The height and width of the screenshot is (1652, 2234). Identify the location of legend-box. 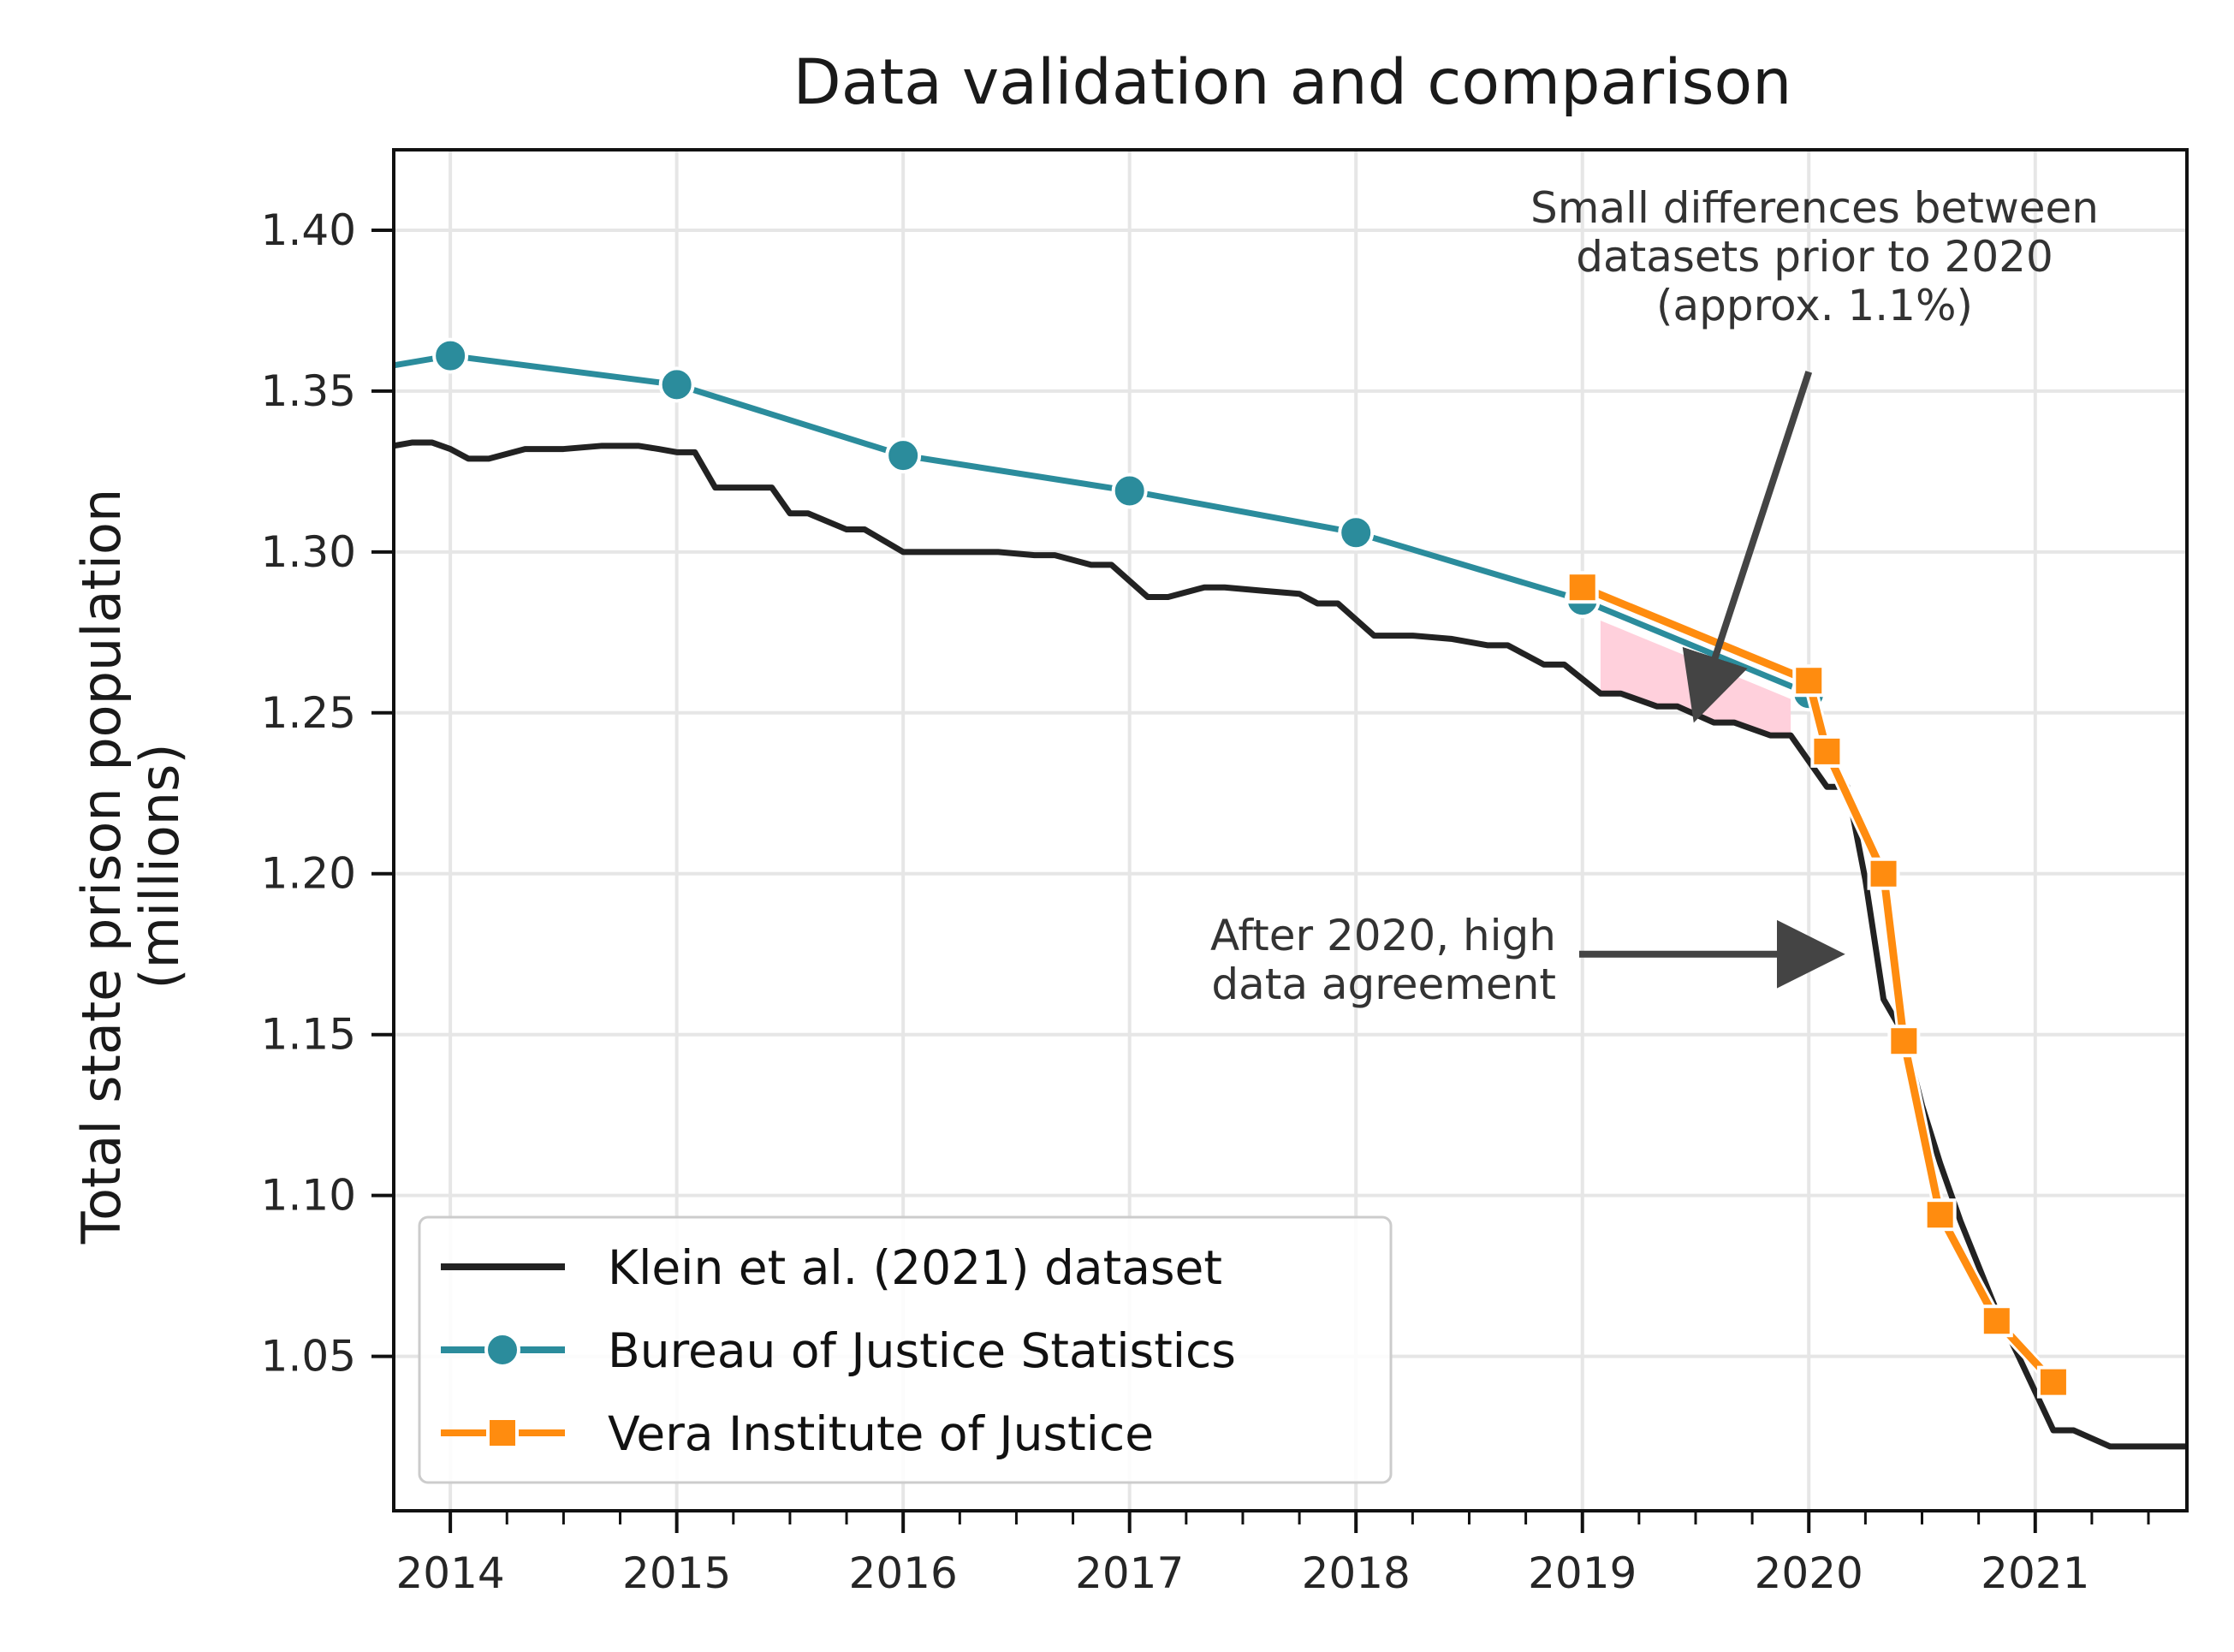
(905, 1349).